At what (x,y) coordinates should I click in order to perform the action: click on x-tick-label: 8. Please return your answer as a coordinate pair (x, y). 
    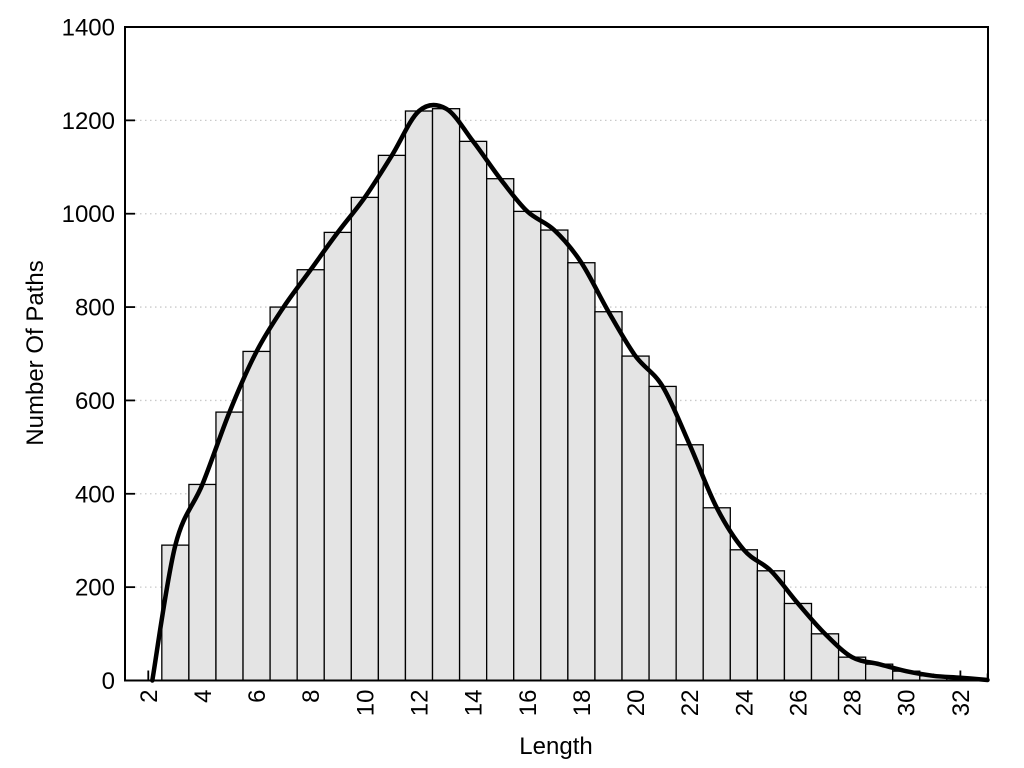
    Looking at the image, I should click on (311, 696).